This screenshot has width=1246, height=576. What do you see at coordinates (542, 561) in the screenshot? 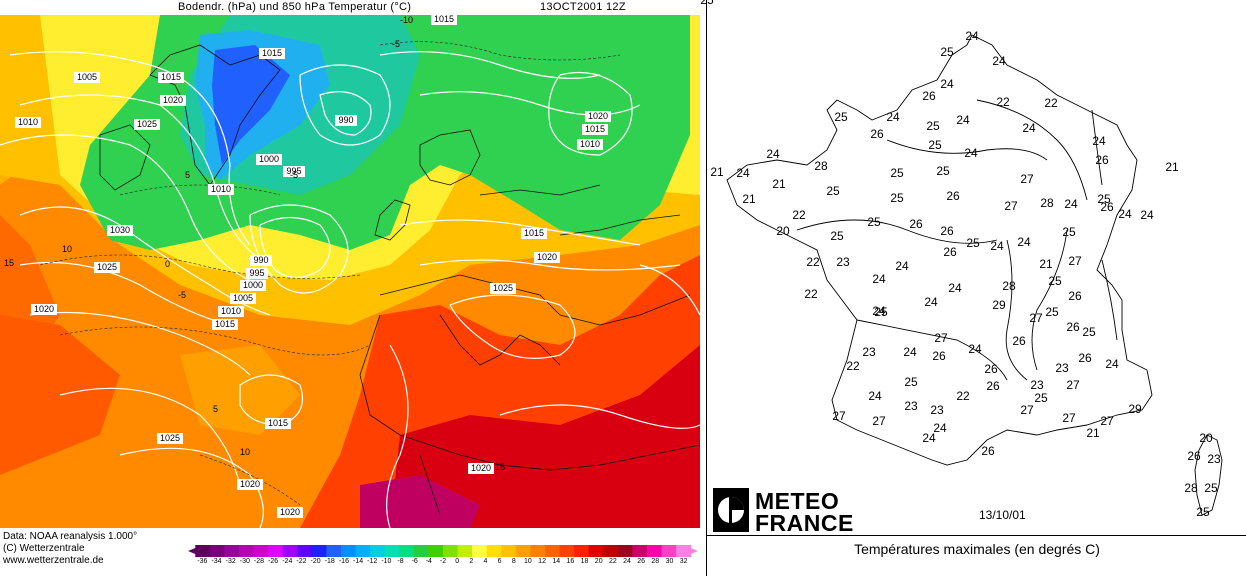
I see `scale-label: 12` at bounding box center [542, 561].